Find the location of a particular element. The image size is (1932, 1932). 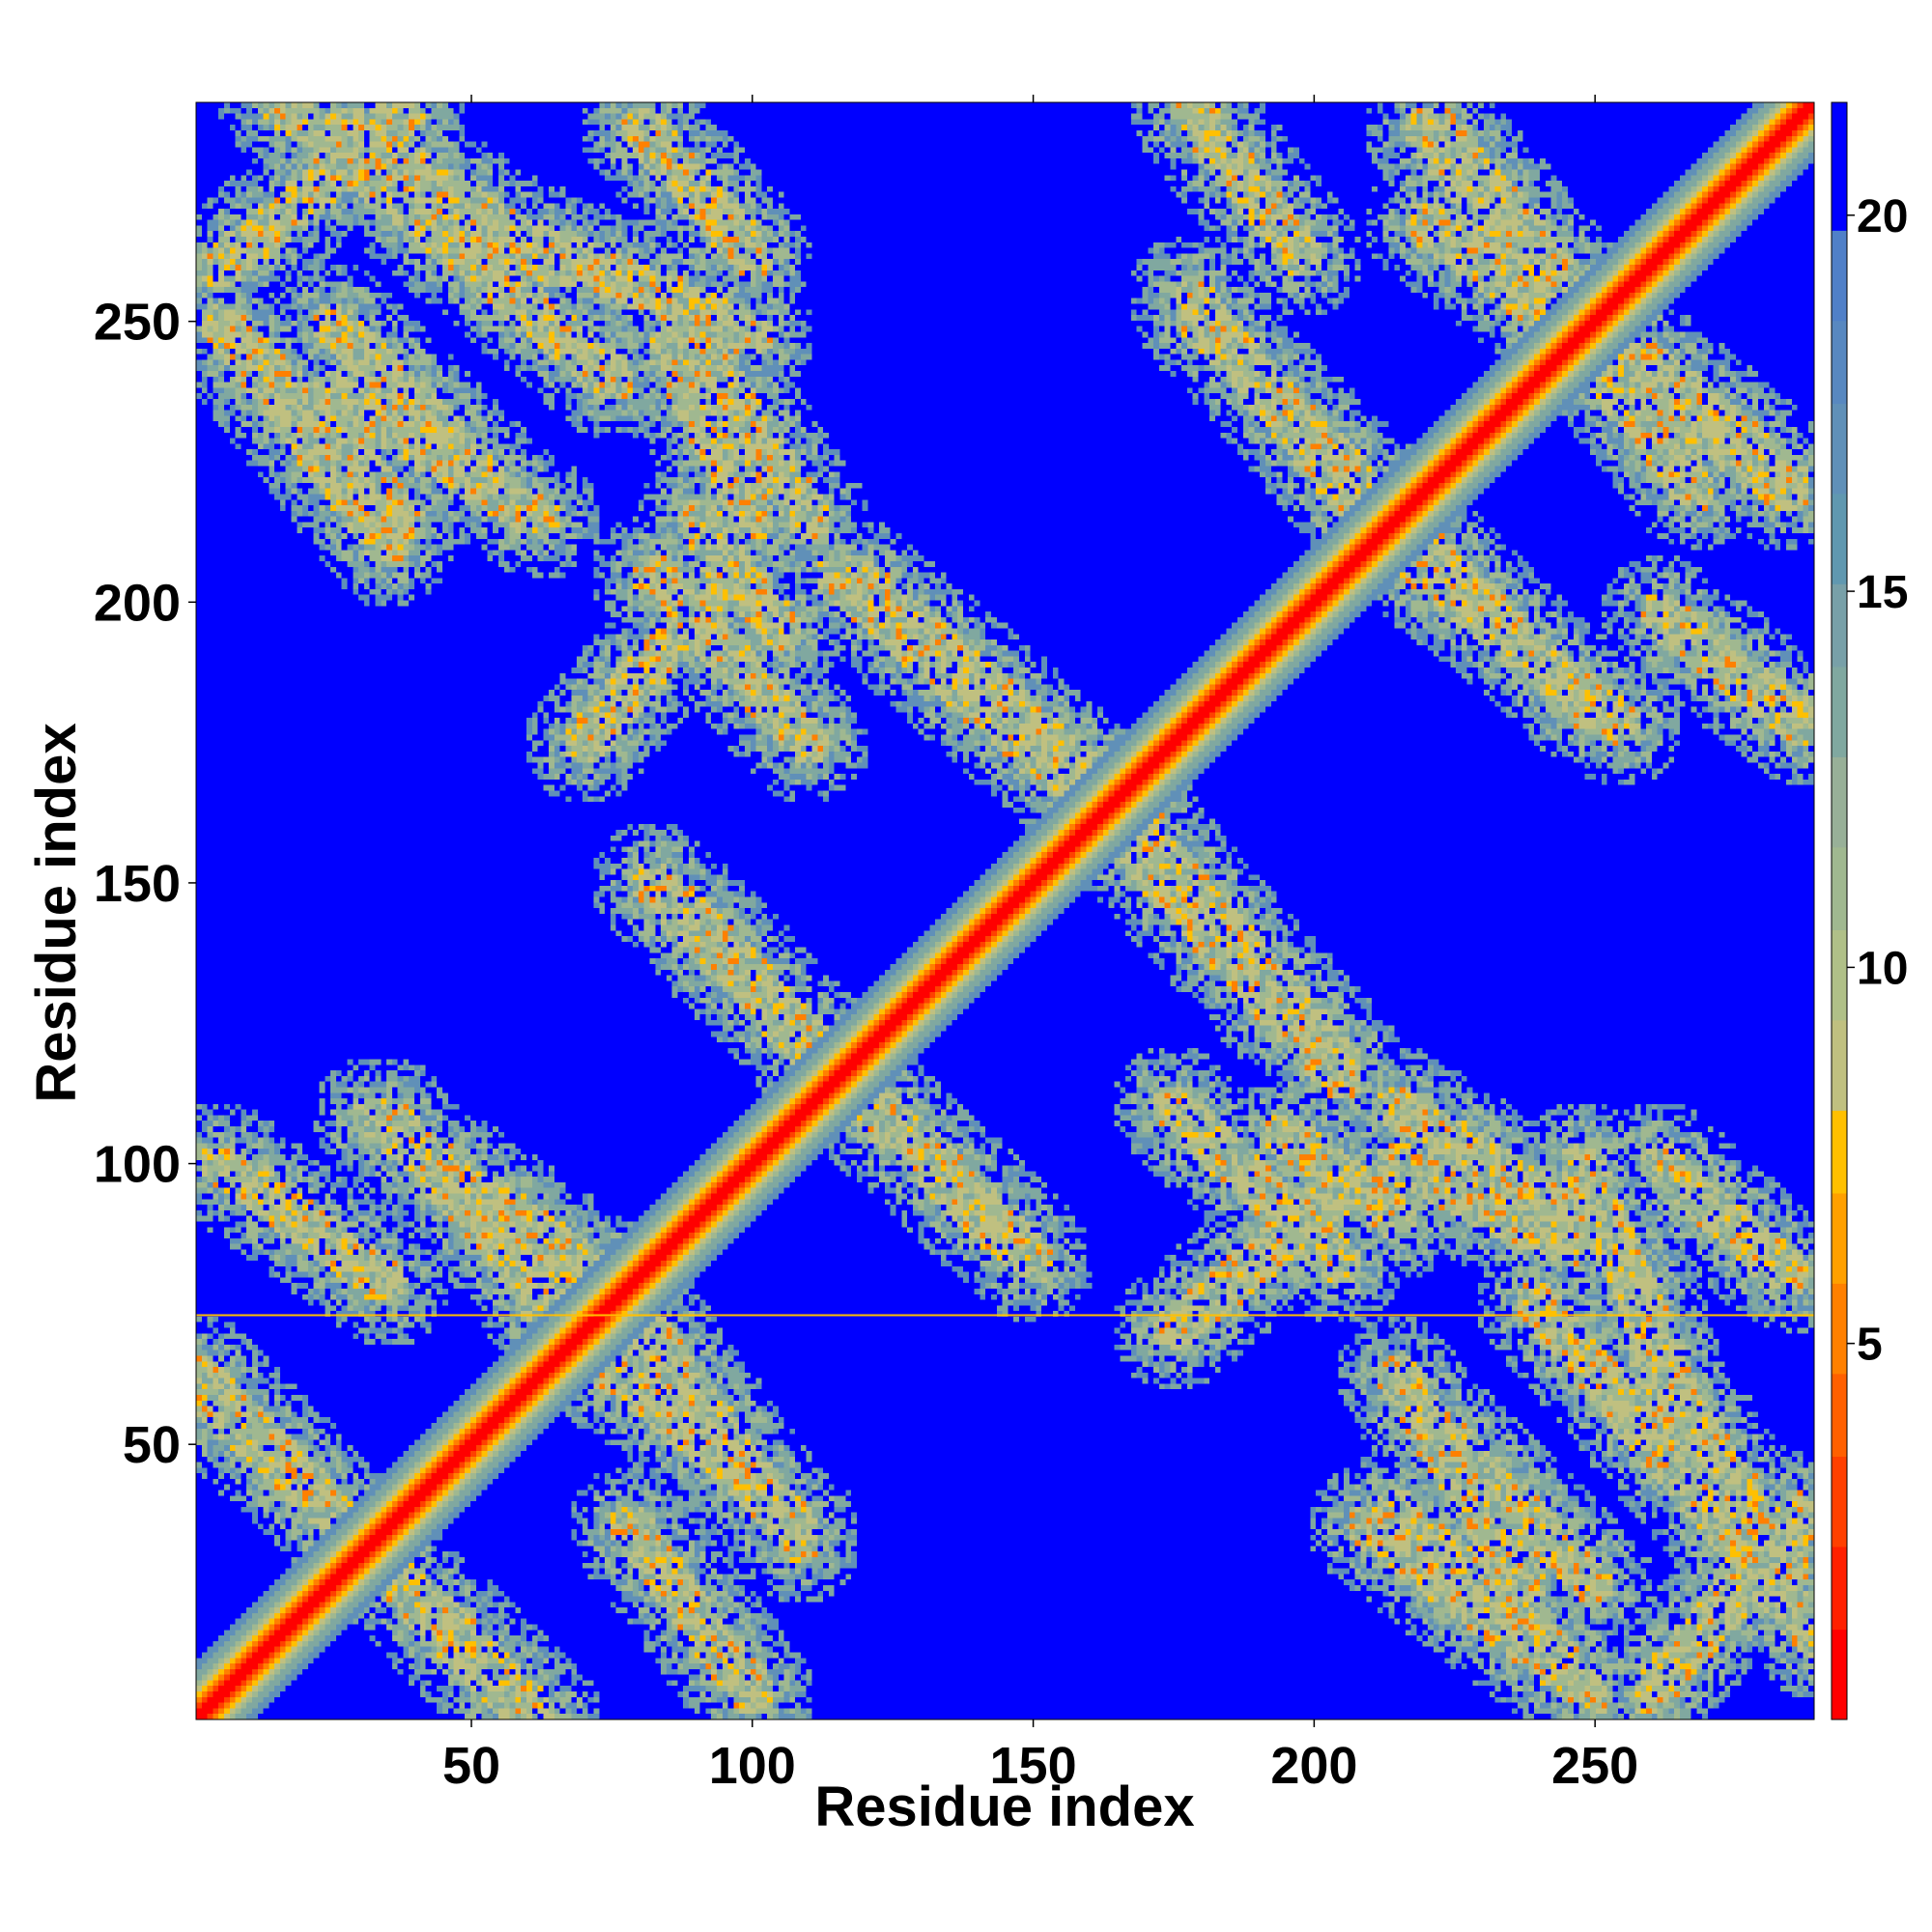

colorbar-tick-label: 20 is located at coordinates (1882, 216).